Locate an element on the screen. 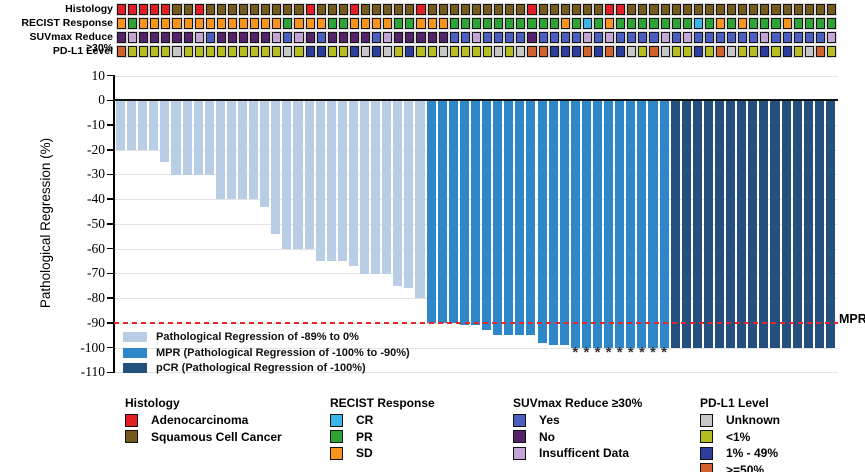 The image size is (865, 472). track-label-recist: RECIST Response is located at coordinates (67, 23).